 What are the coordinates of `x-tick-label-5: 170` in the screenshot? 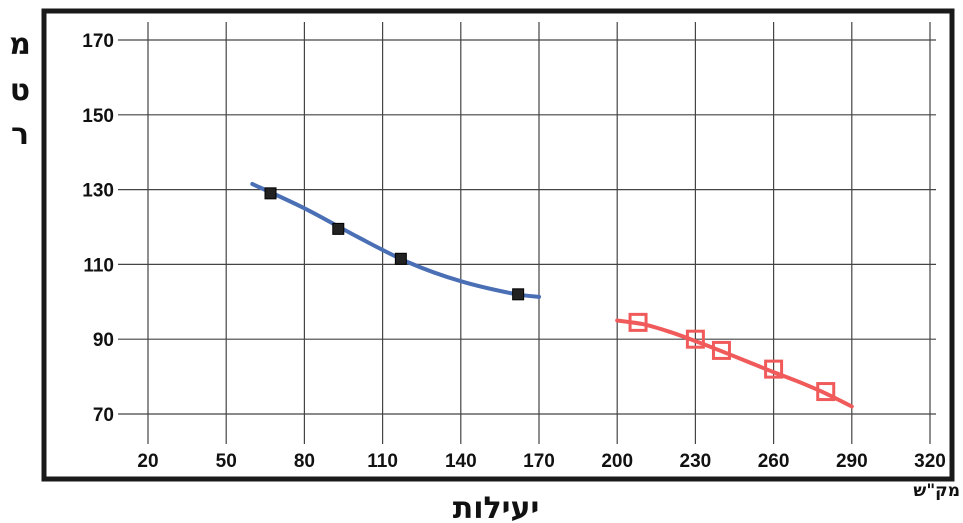 It's located at (539, 461).